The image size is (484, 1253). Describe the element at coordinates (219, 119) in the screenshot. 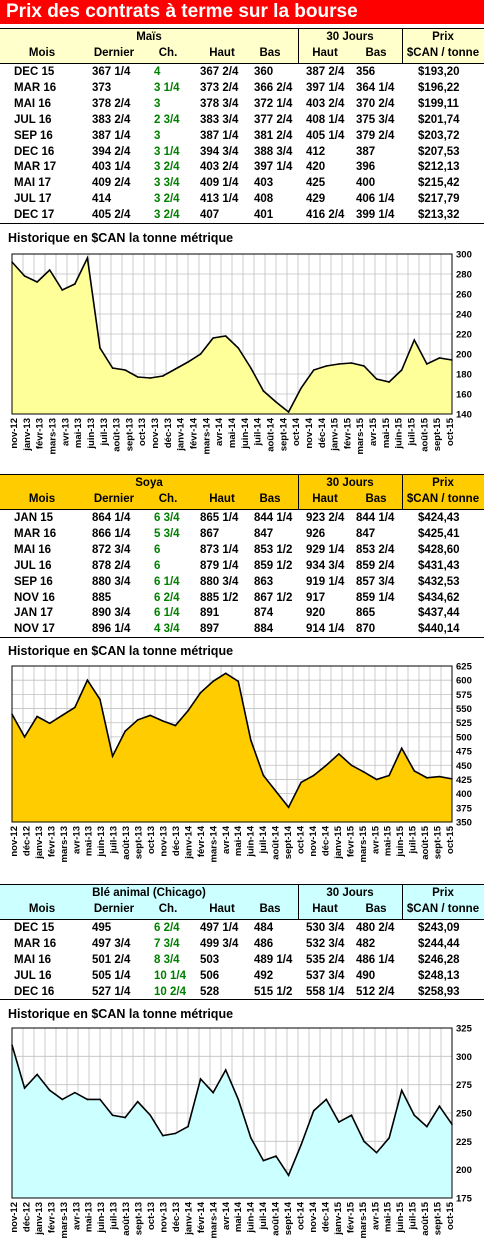

I see `cell-haut: 383 3/4` at that location.